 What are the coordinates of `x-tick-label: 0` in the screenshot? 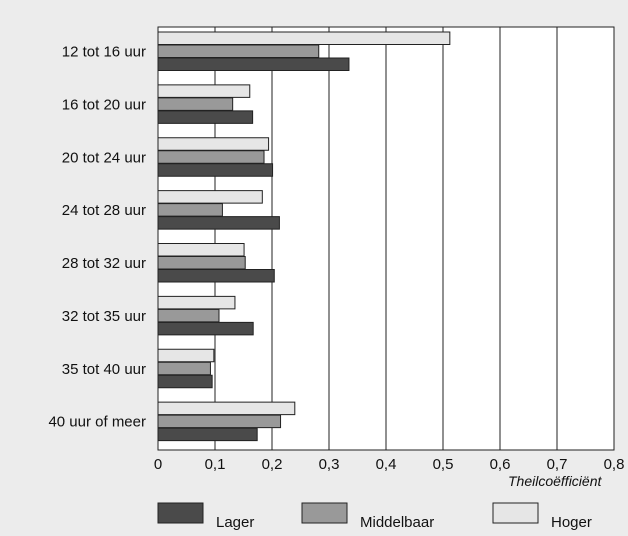 It's located at (158, 464).